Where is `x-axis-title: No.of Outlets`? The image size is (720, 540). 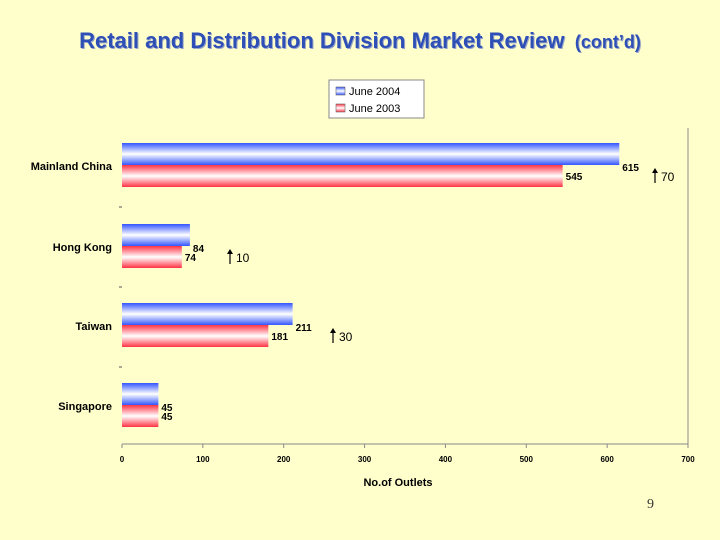
x-axis-title: No.of Outlets is located at coordinates (397, 483).